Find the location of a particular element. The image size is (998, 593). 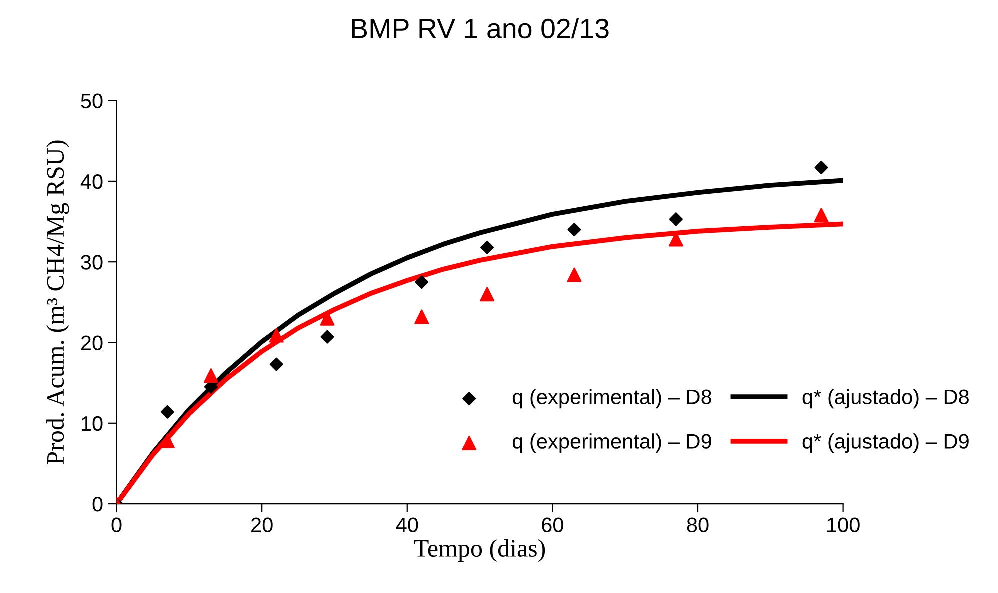

y-tick-label: 30 is located at coordinates (92, 262).